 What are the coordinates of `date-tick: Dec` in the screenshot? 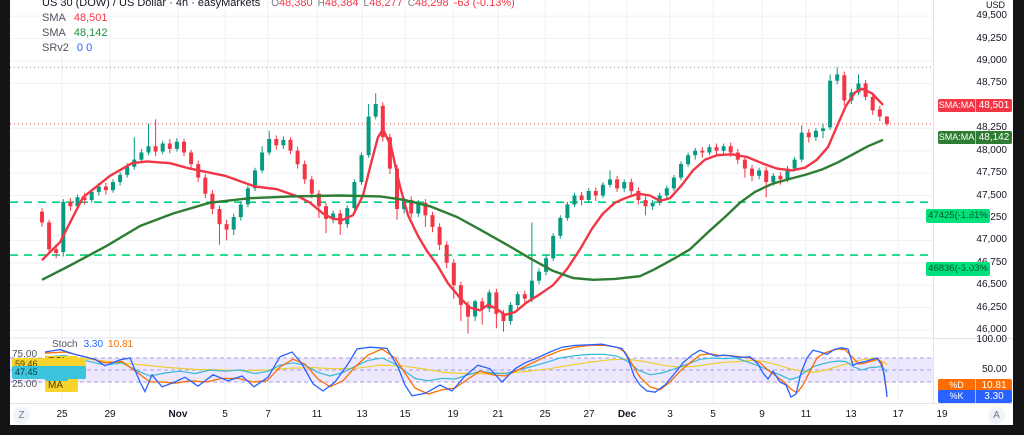 It's located at (627, 414).